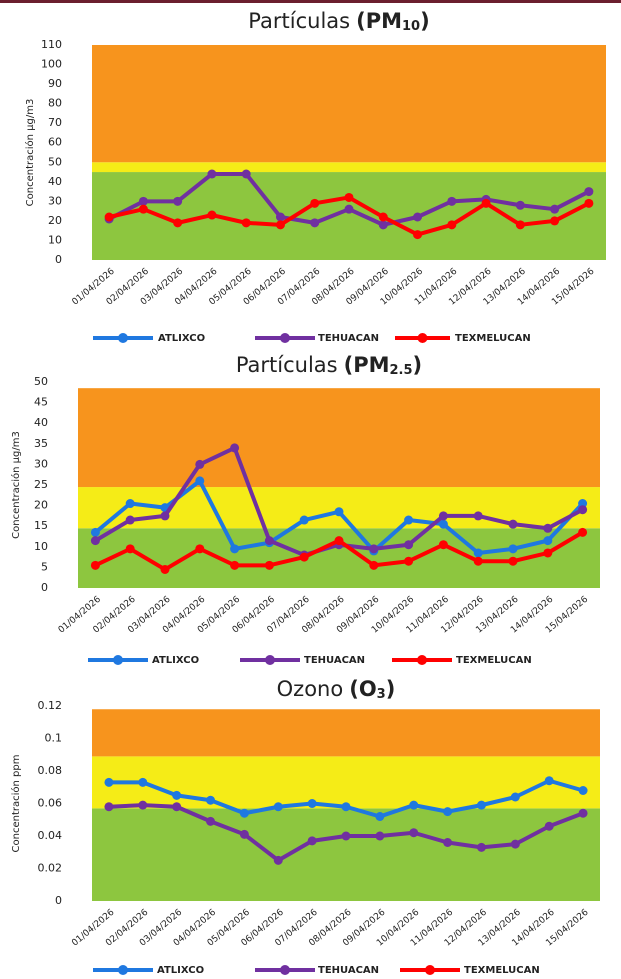 The width and height of the screenshot is (621, 979). I want to click on y-tick-label: 100, so click(51, 64).